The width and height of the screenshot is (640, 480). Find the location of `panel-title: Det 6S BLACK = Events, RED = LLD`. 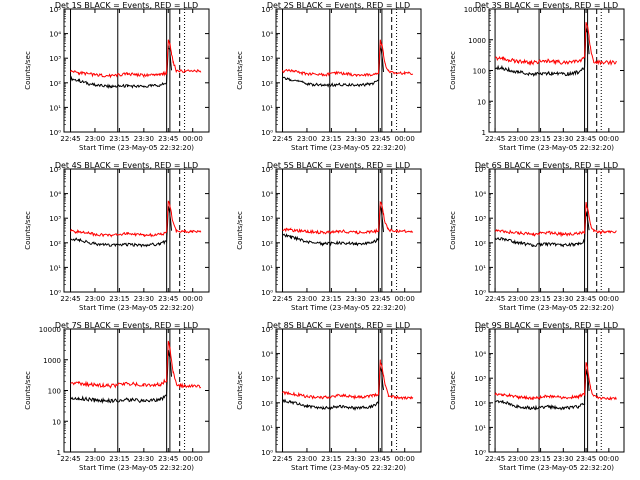

panel-title: Det 6S BLACK = Events, RED = LLD is located at coordinates (546, 165).